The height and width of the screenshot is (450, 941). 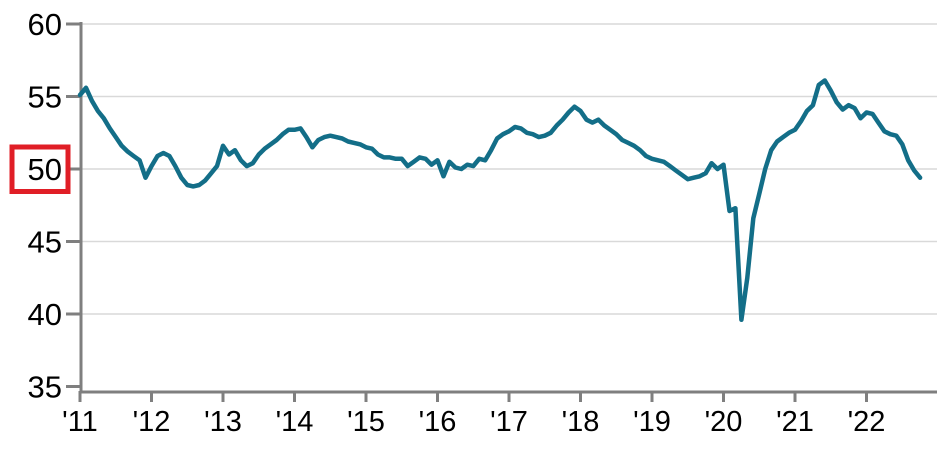 What do you see at coordinates (795, 422) in the screenshot?
I see `x-tick-label-21: '21` at bounding box center [795, 422].